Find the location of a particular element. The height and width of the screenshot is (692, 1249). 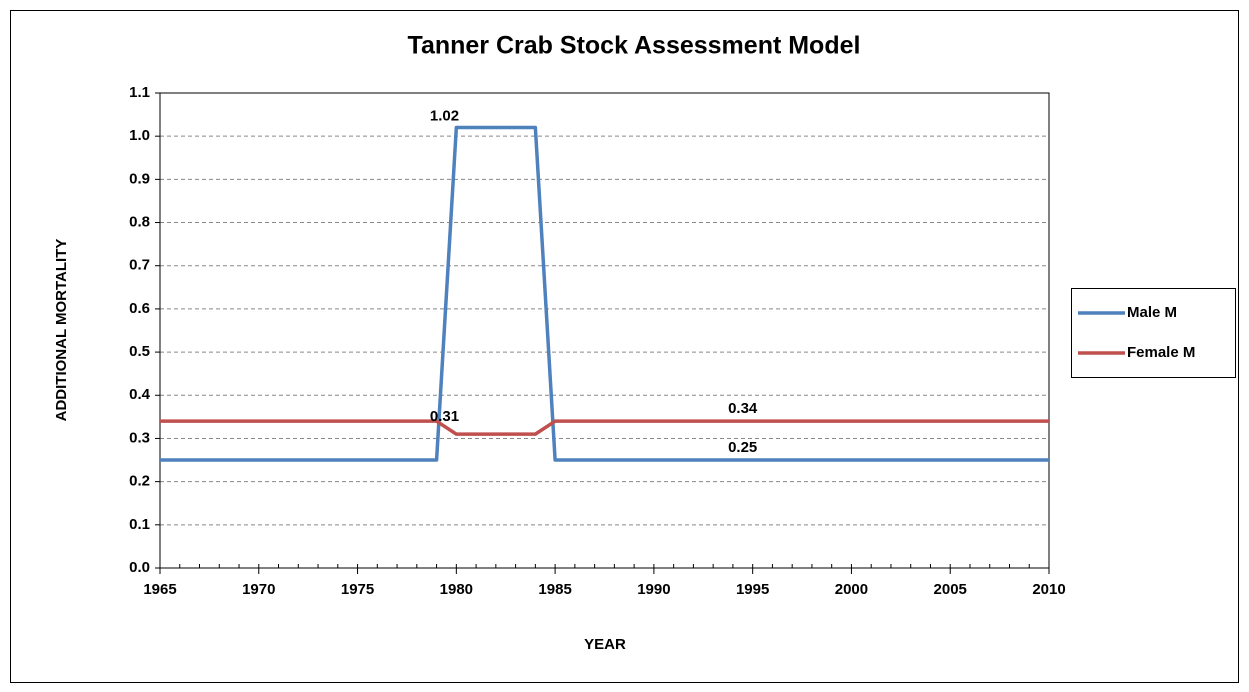

x-tick-label: 1985 is located at coordinates (554, 589).